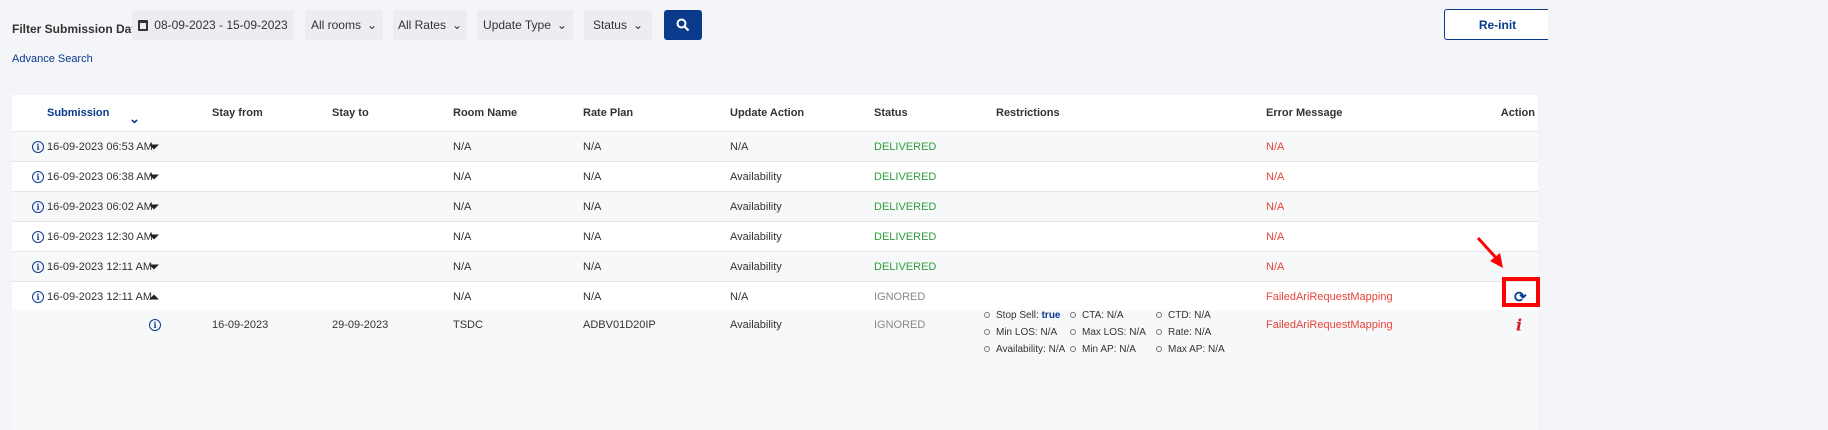  What do you see at coordinates (100, 236) in the screenshot?
I see `submission-date: 16-09-2023 12:30 AM` at bounding box center [100, 236].